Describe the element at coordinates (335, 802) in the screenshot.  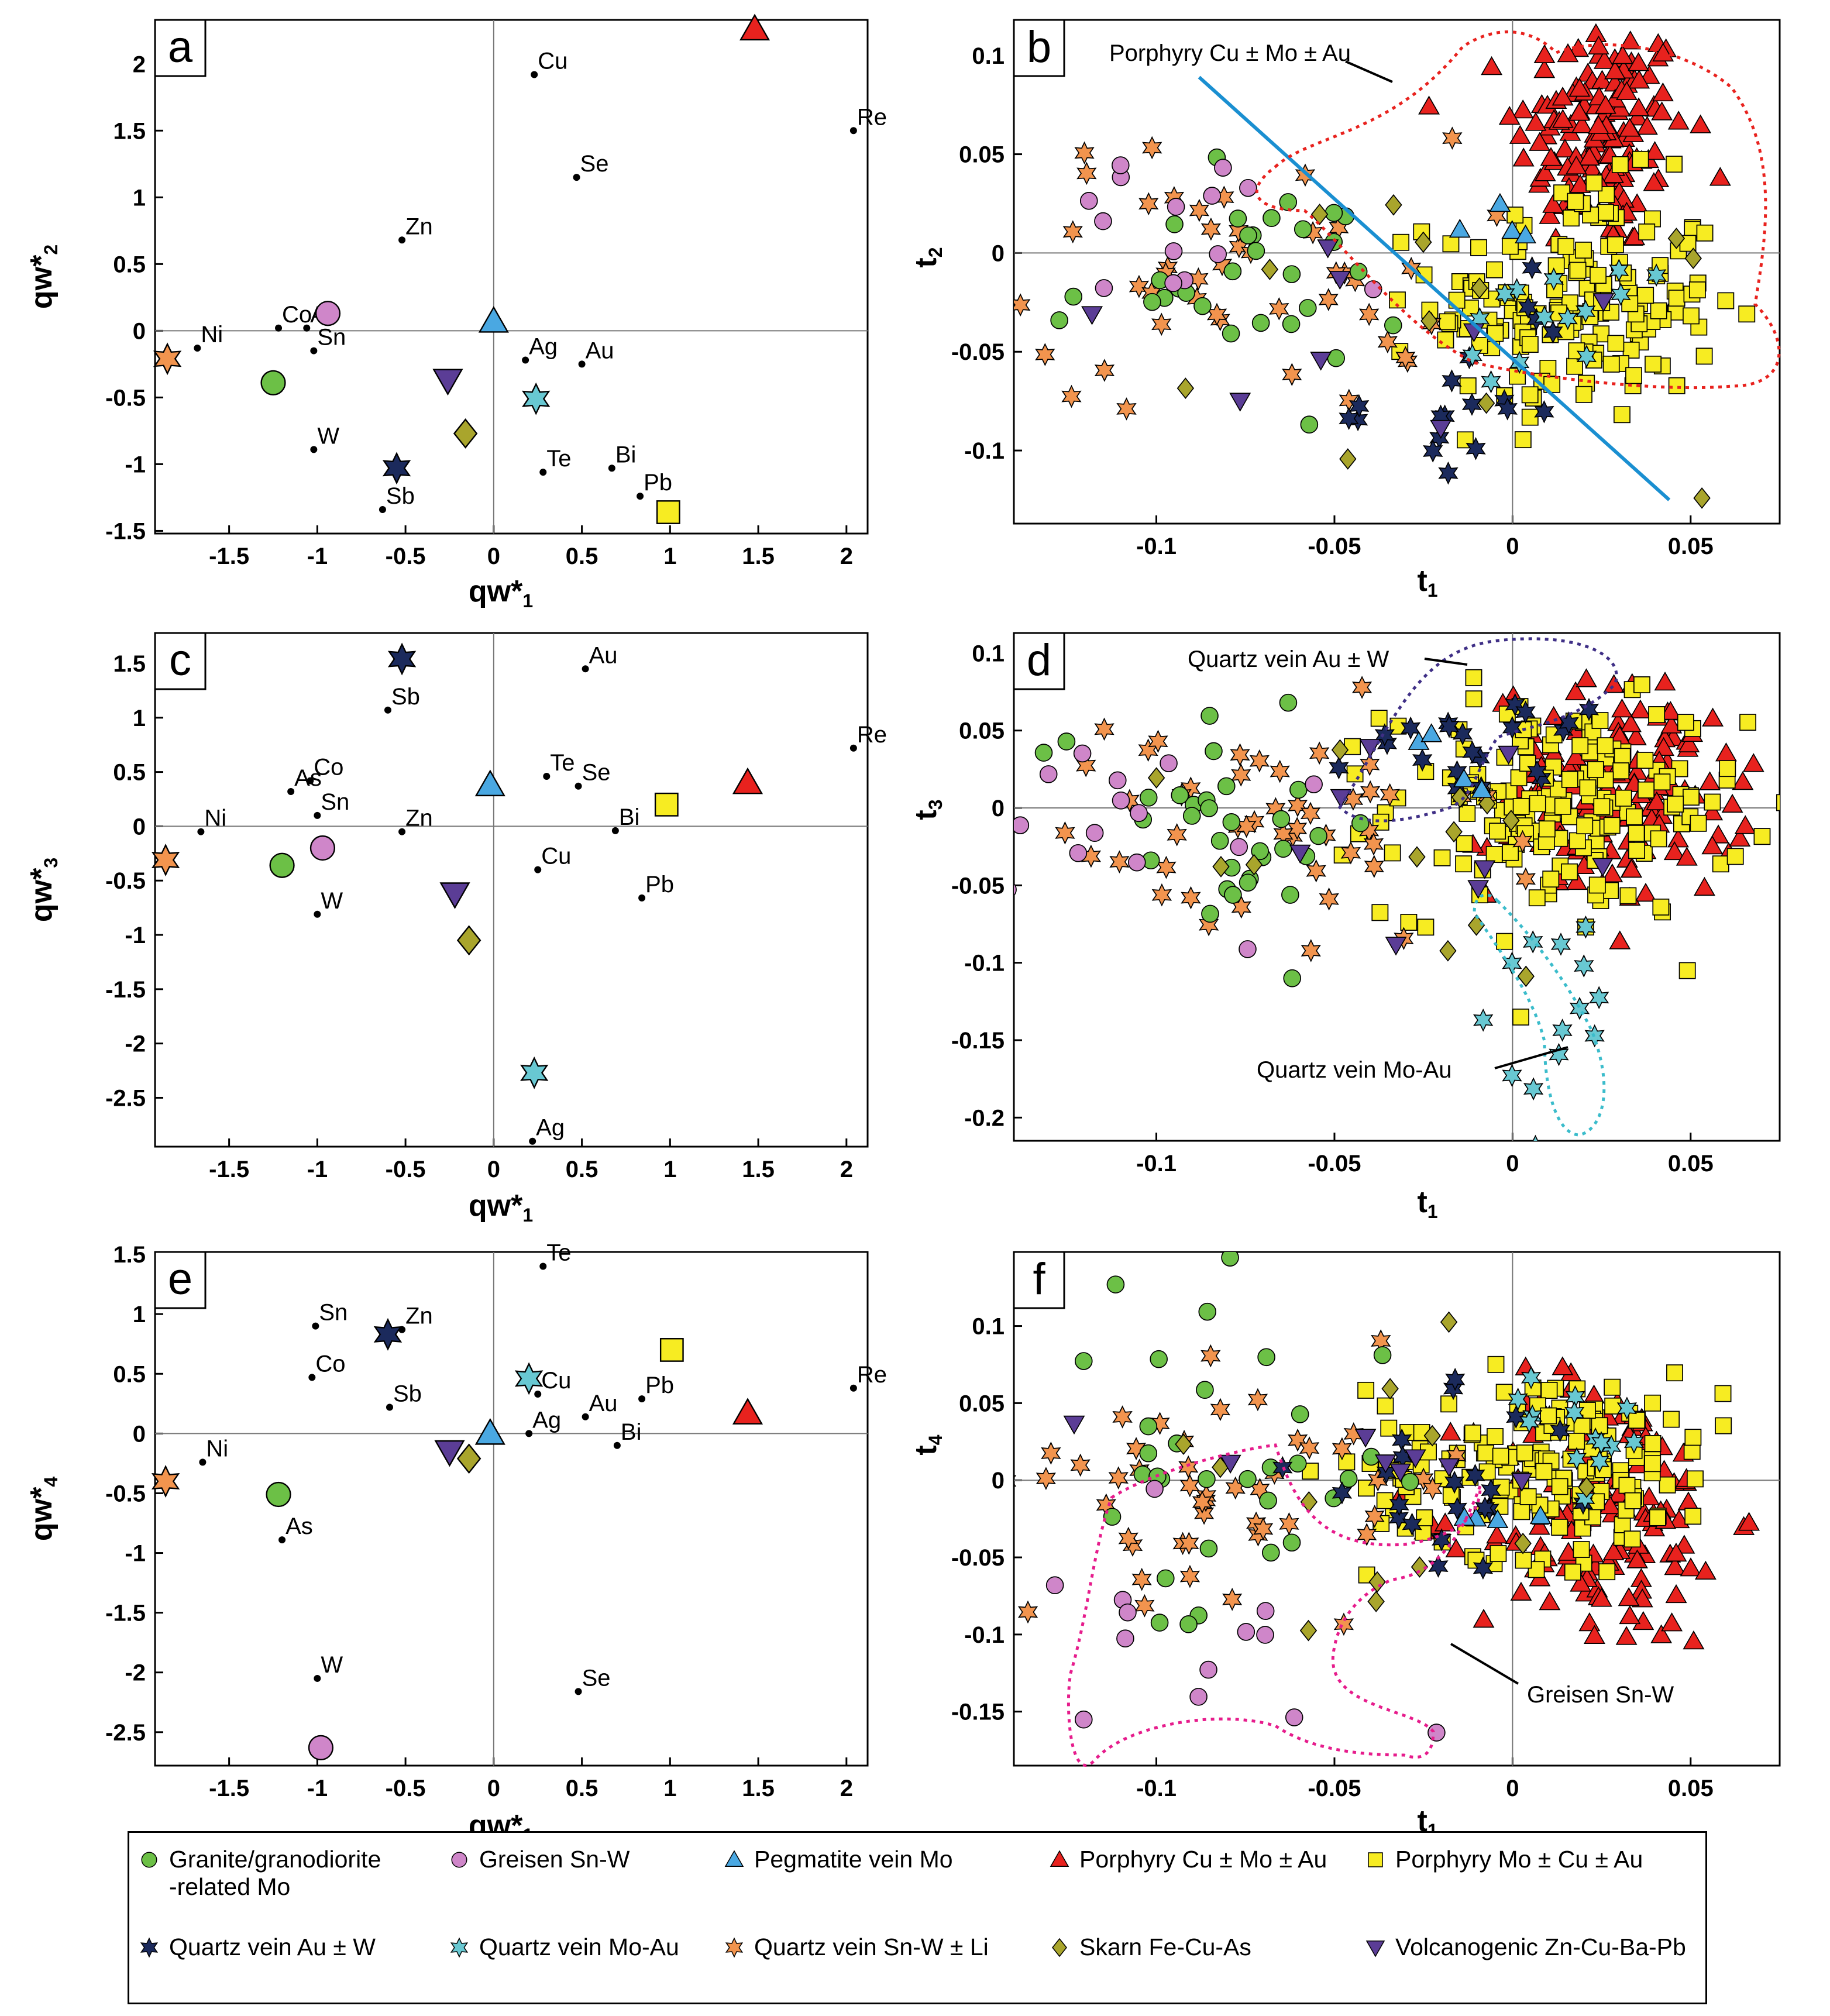
I see `variable-label: Sn` at that location.